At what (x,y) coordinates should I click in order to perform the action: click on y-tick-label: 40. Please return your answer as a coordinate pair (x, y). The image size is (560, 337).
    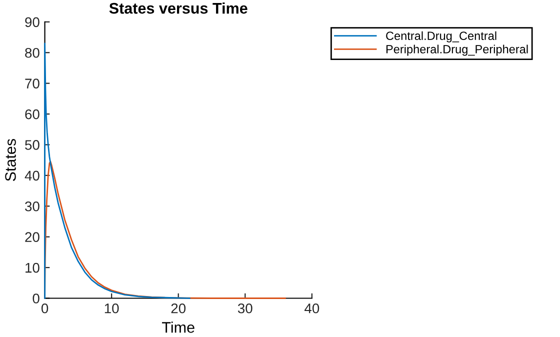
    Looking at the image, I should click on (32, 175).